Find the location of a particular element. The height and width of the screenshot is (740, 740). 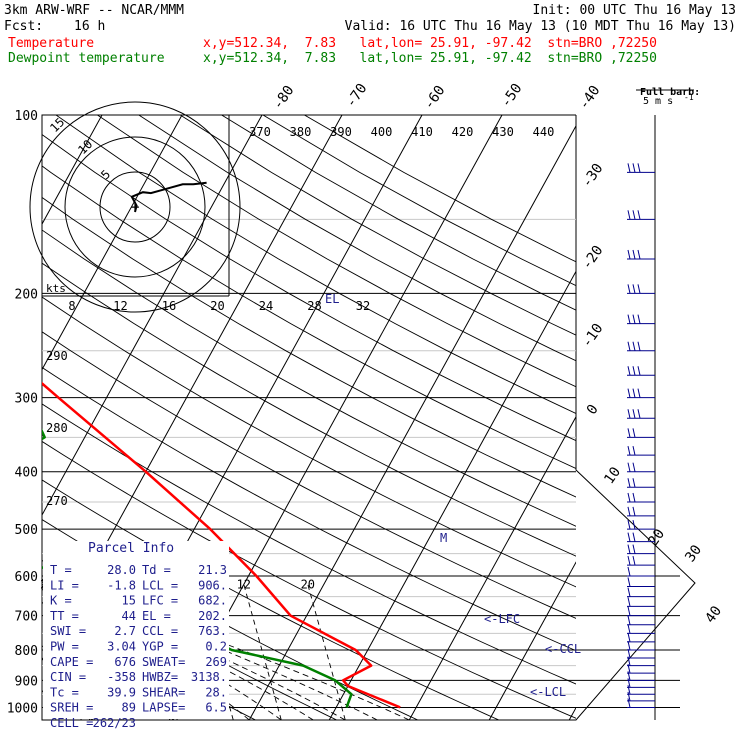

hodograph-kts-label: kts is located at coordinates (56, 288).